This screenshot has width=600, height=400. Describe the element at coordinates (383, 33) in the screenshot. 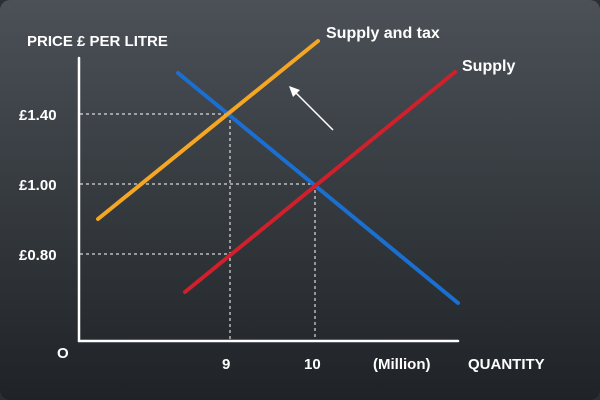

I see `supply-and-tax-label: Supply and tax` at that location.